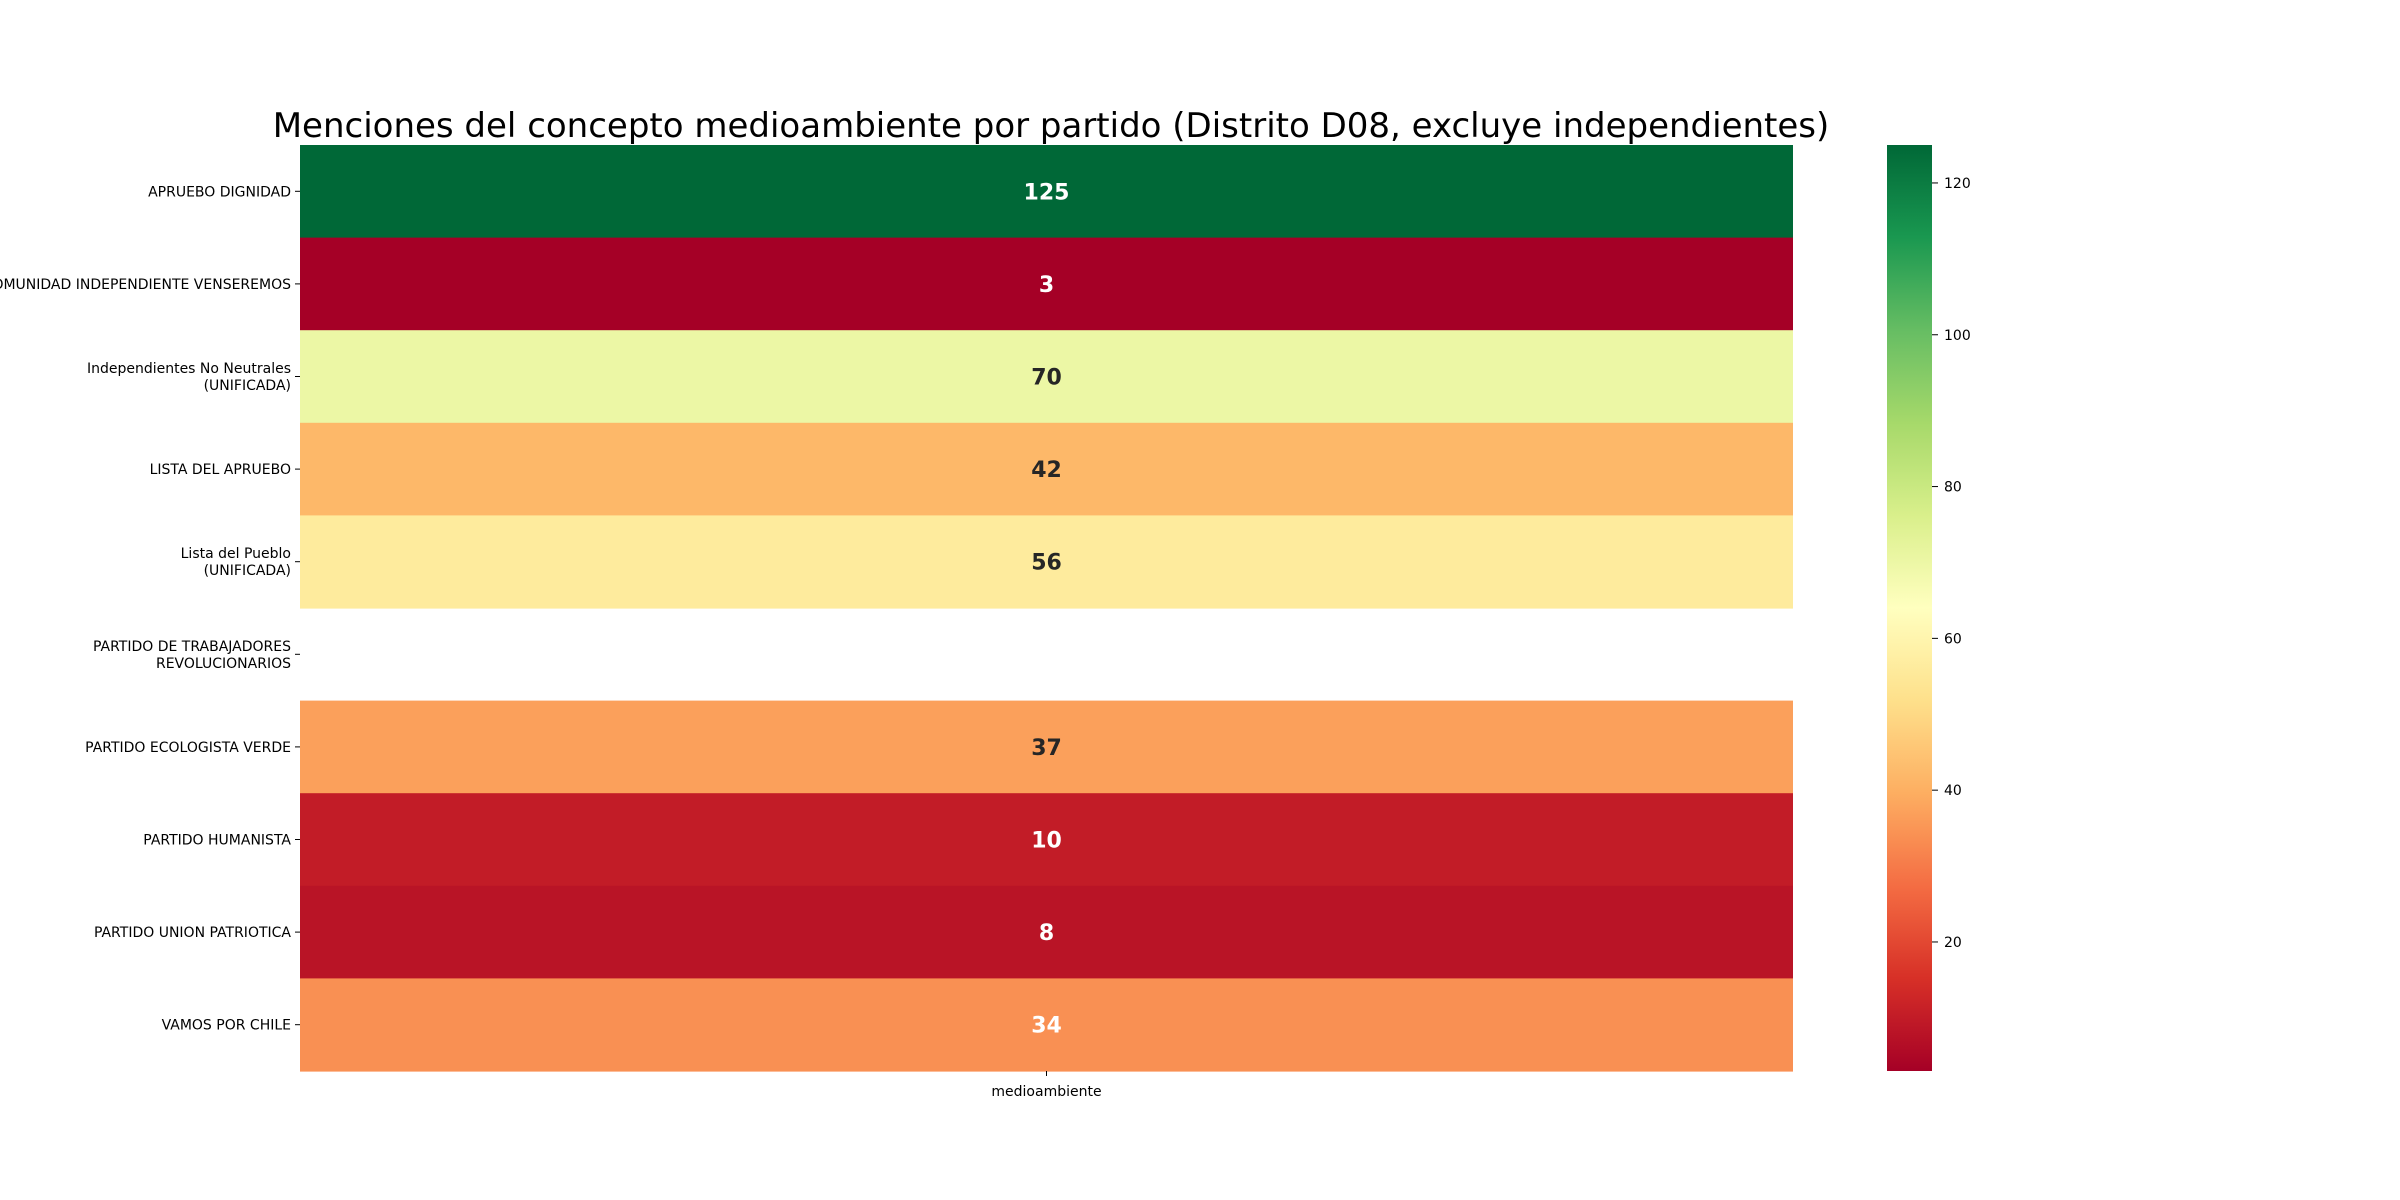  I want to click on cell-value-label: 3, so click(1046, 285).